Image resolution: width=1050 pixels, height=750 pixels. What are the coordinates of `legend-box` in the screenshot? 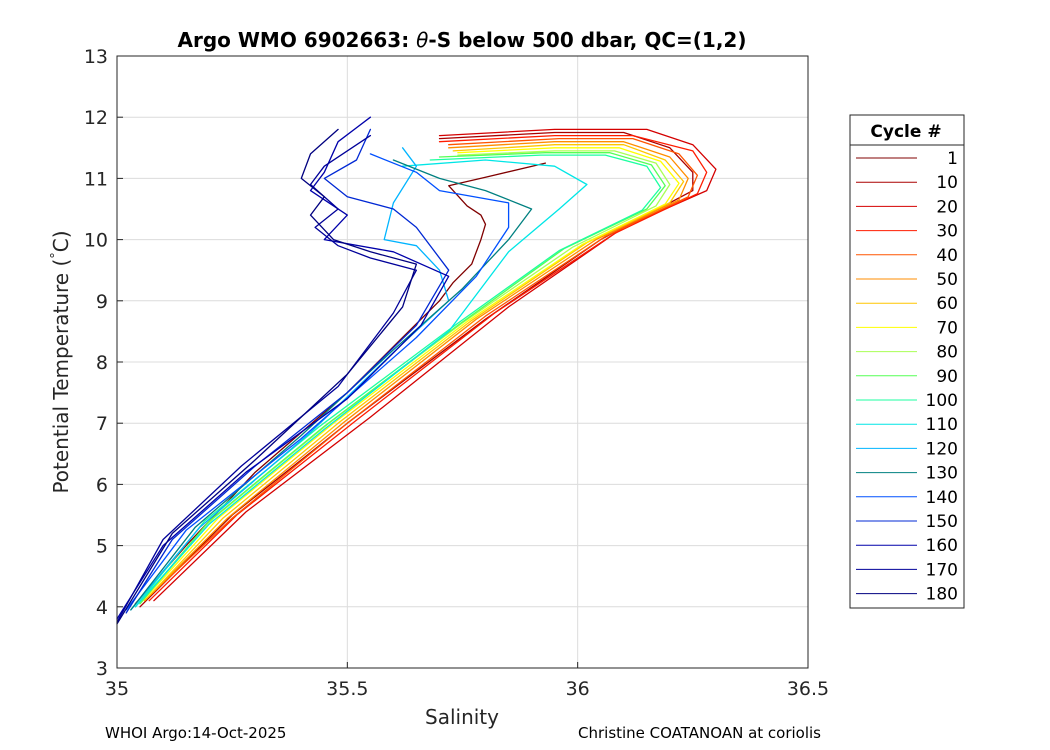 It's located at (907, 361).